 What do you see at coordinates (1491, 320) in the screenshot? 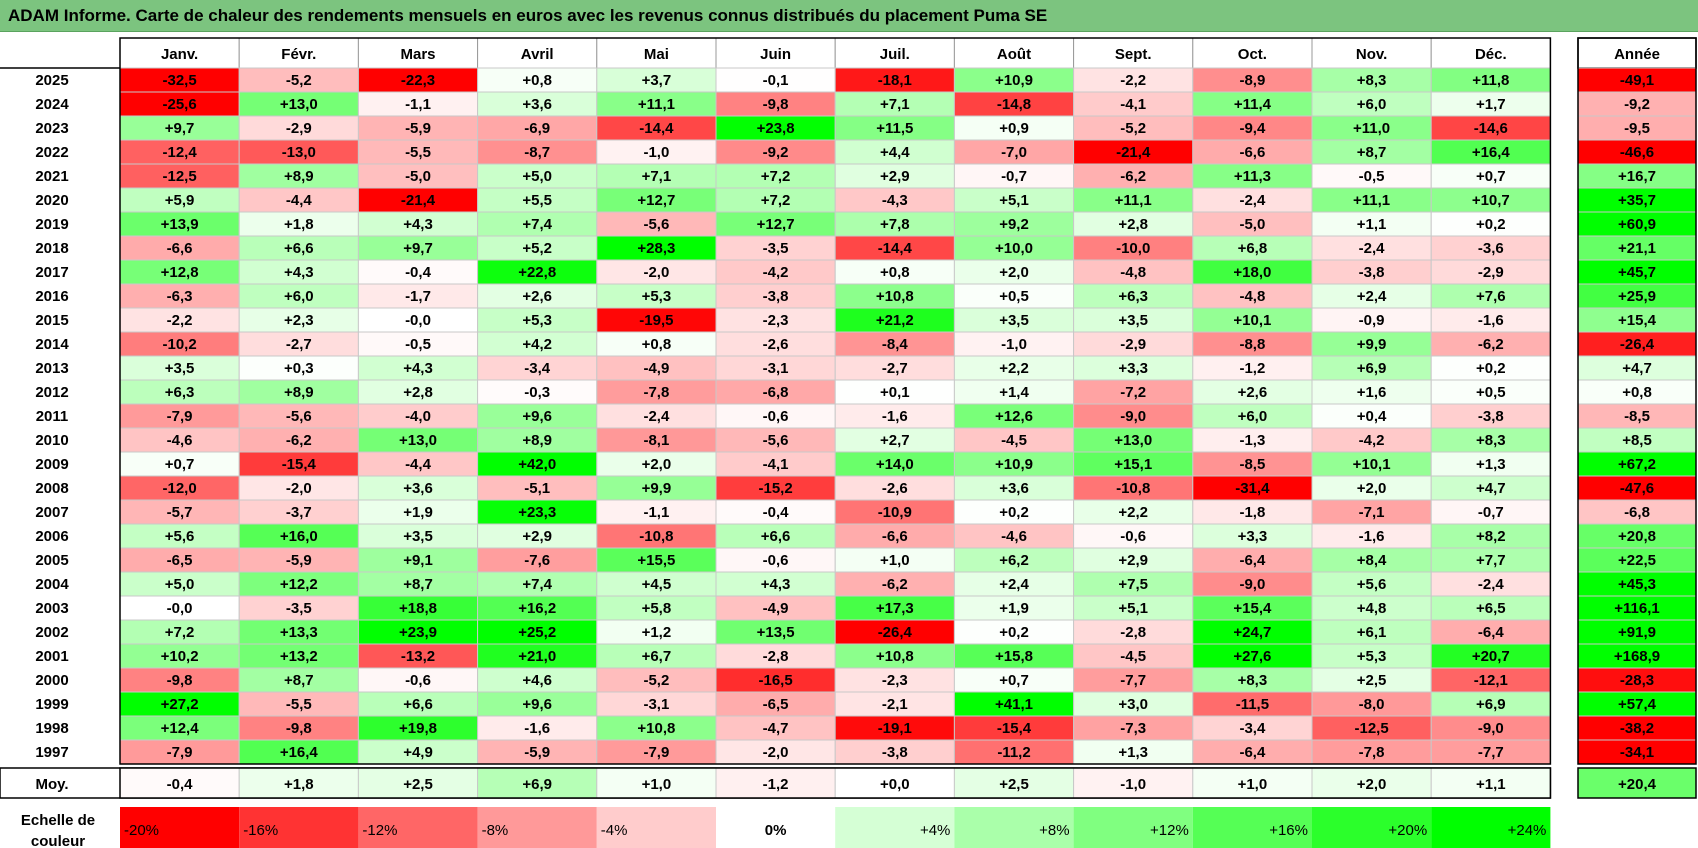
I see `heatmap-cell-value: -1,6` at bounding box center [1491, 320].